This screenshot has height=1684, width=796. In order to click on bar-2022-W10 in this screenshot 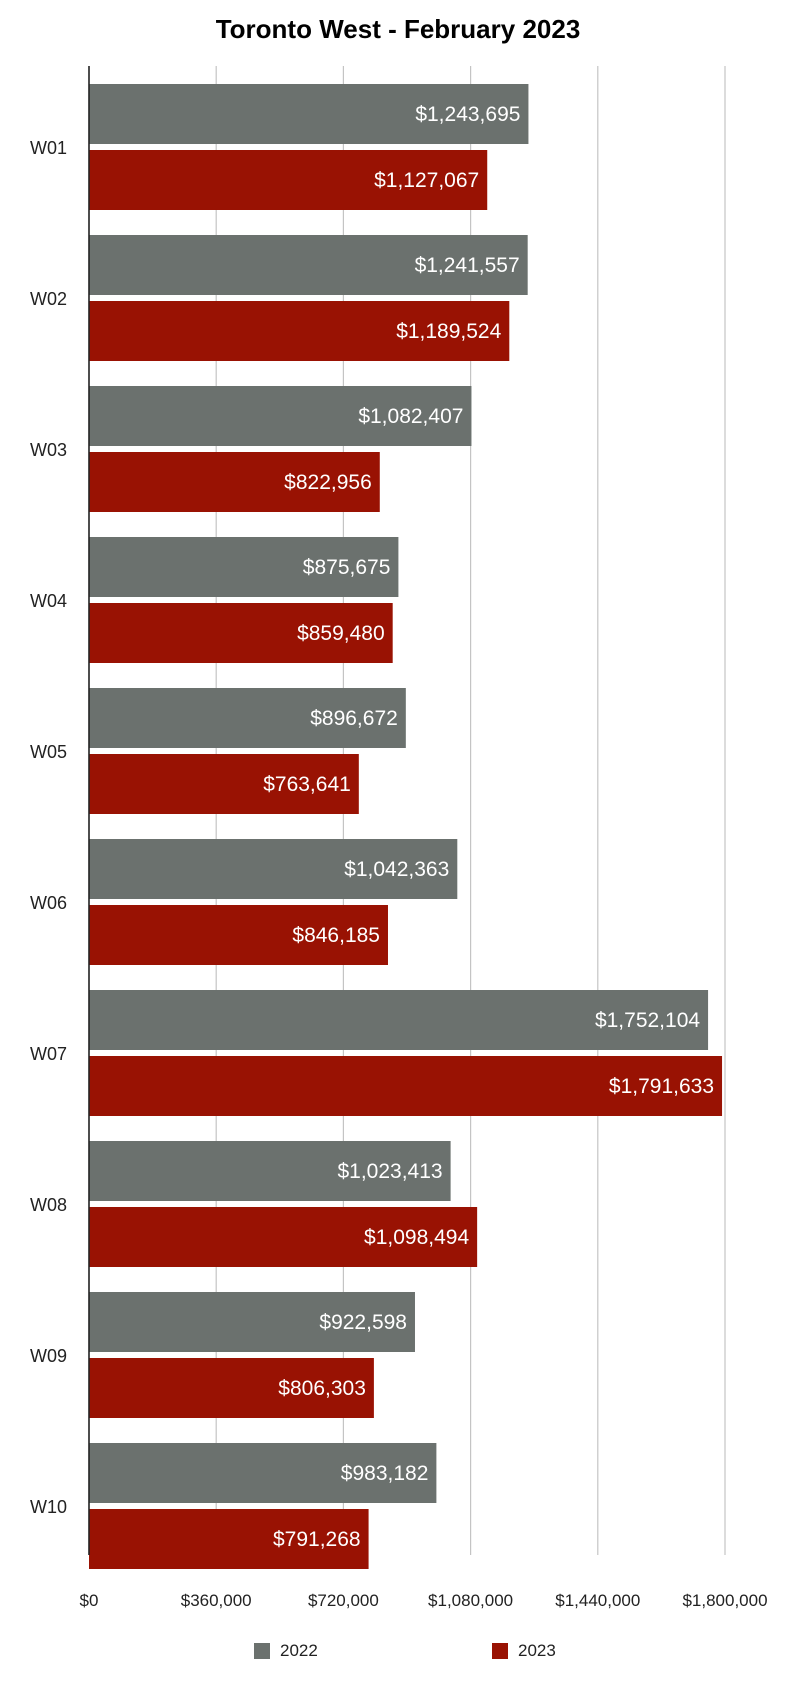, I will do `click(263, 1473)`.